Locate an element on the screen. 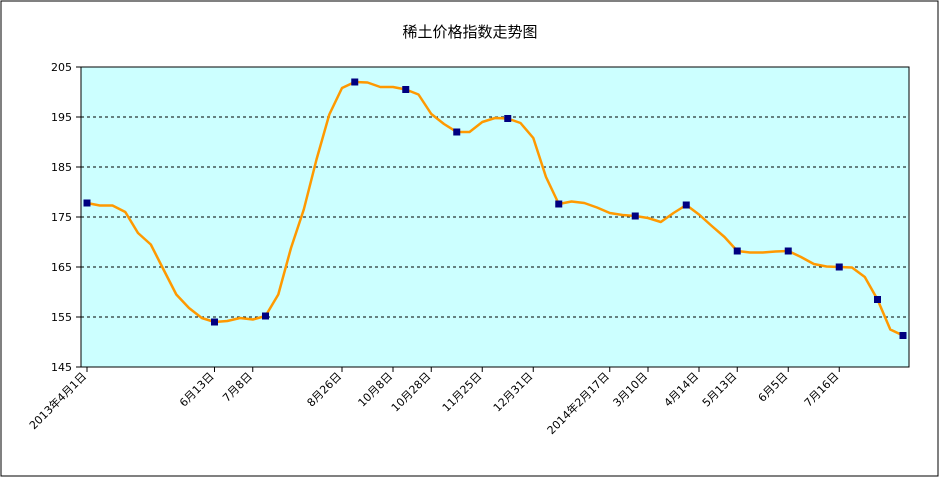 Image resolution: width=939 pixels, height=477 pixels. y-tick-label: 145 is located at coordinates (61, 367).